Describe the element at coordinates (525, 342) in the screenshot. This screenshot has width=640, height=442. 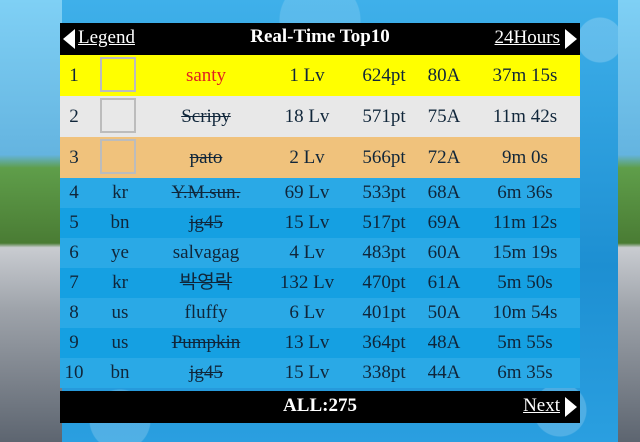
I see `time-cell: 5m 55s` at that location.